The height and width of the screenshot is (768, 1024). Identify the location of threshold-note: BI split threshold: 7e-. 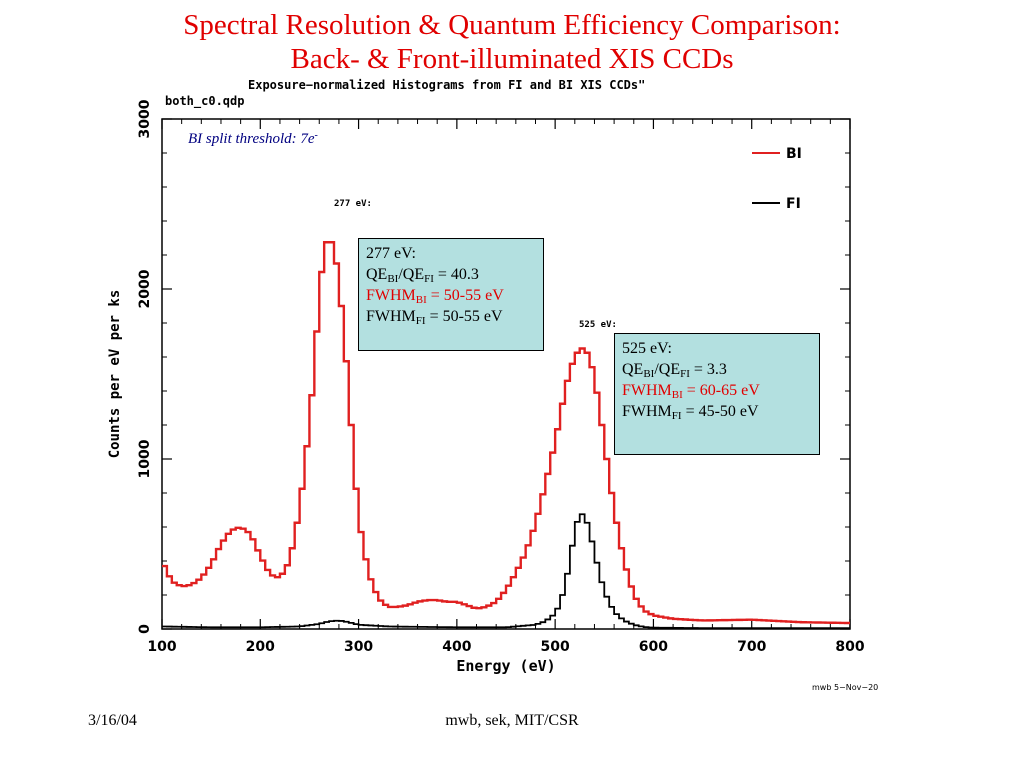
(253, 139).